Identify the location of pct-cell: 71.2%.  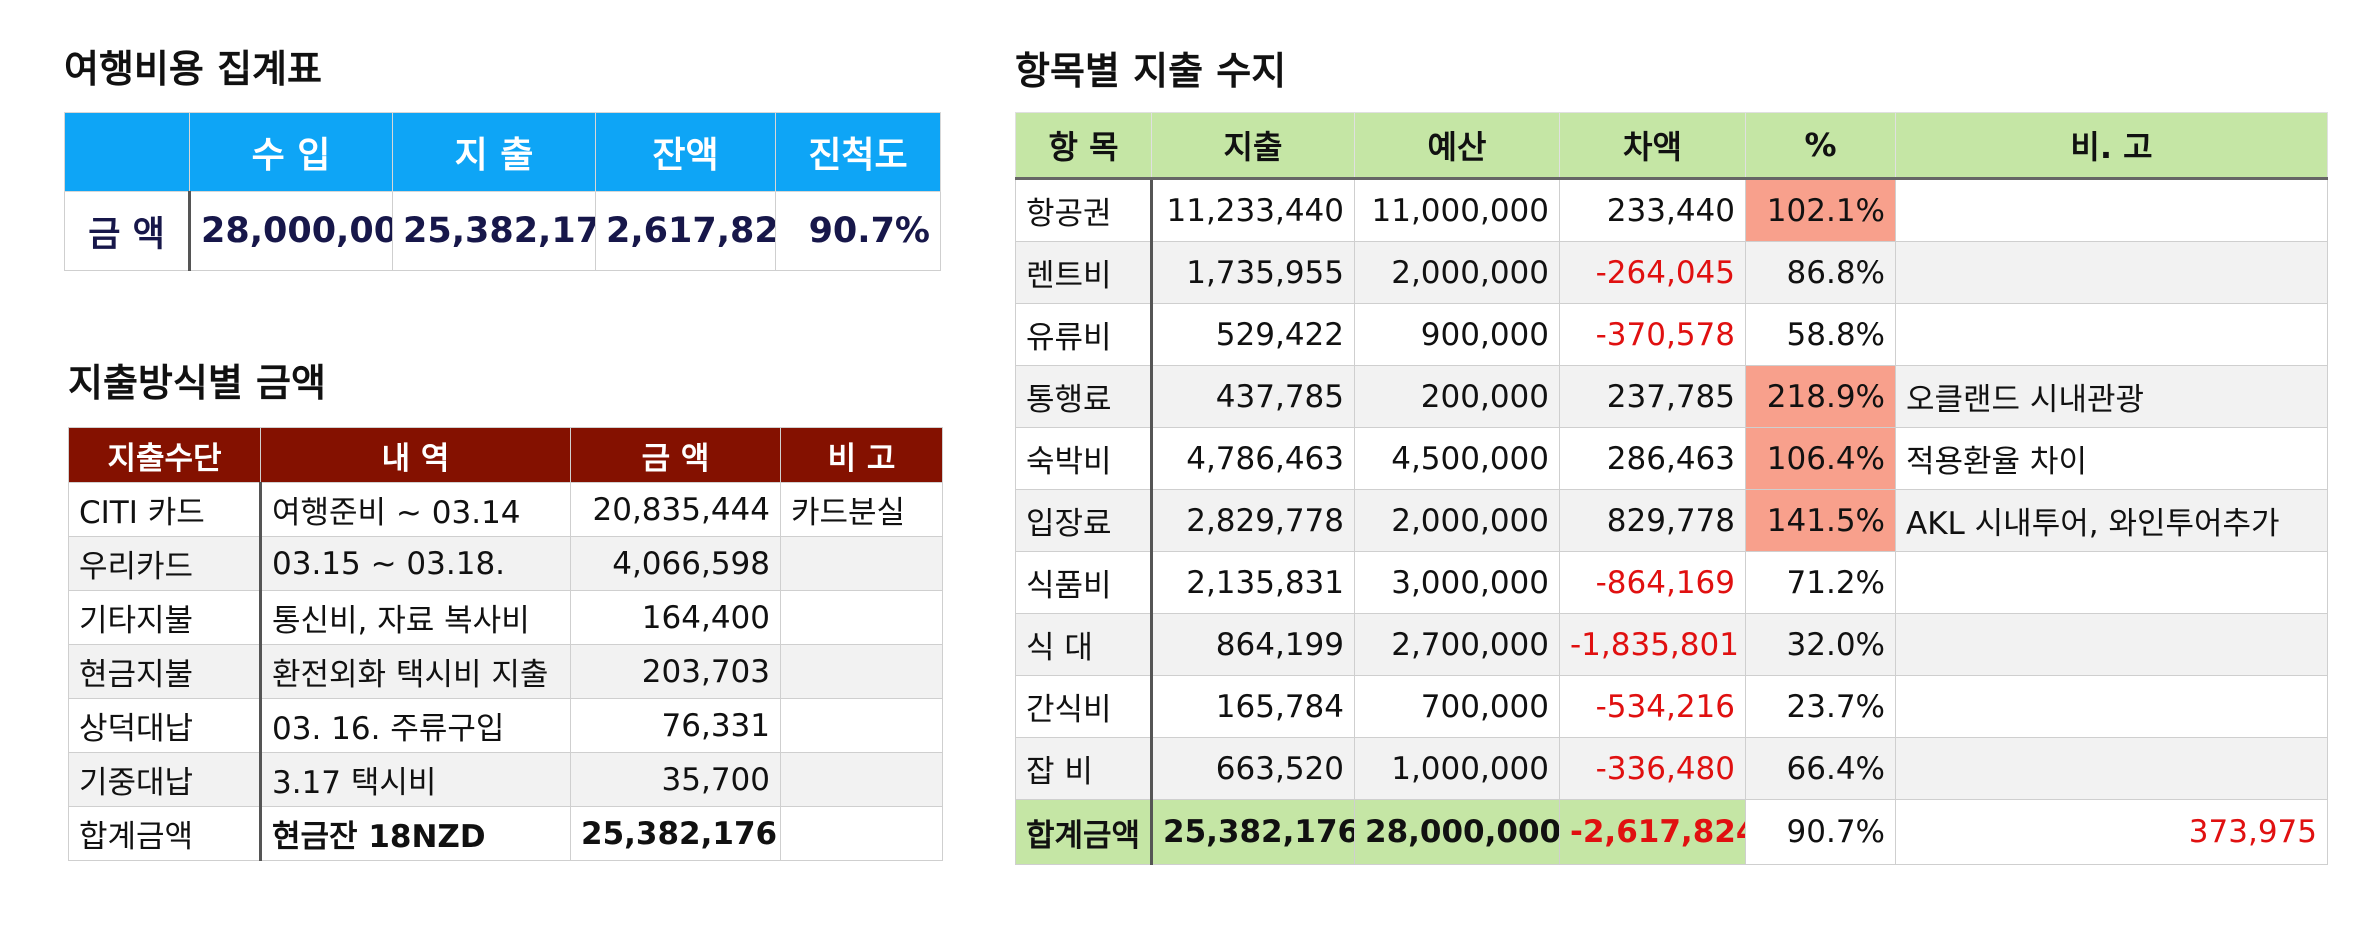
(1820, 582).